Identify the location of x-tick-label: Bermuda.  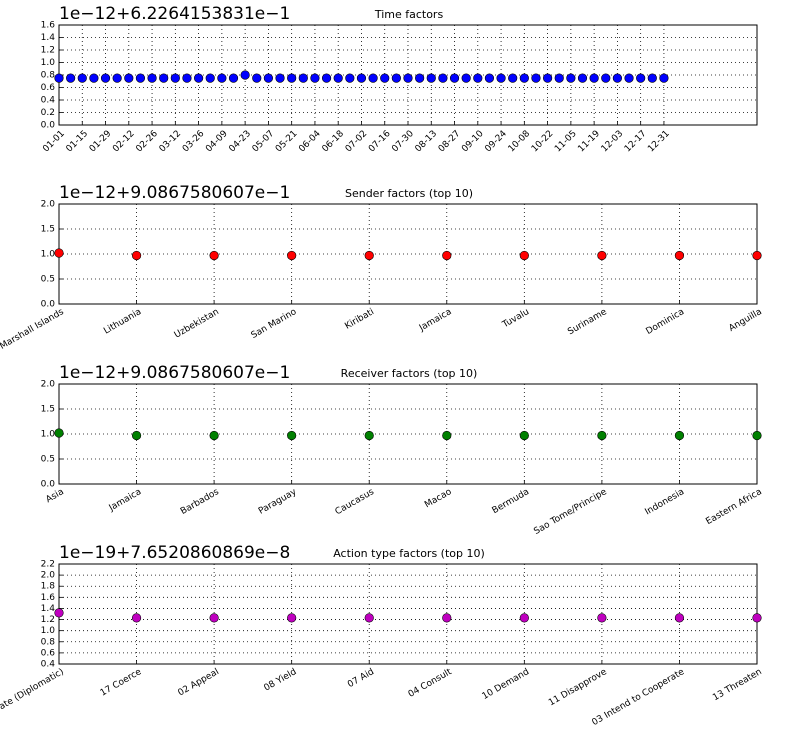
(511, 501).